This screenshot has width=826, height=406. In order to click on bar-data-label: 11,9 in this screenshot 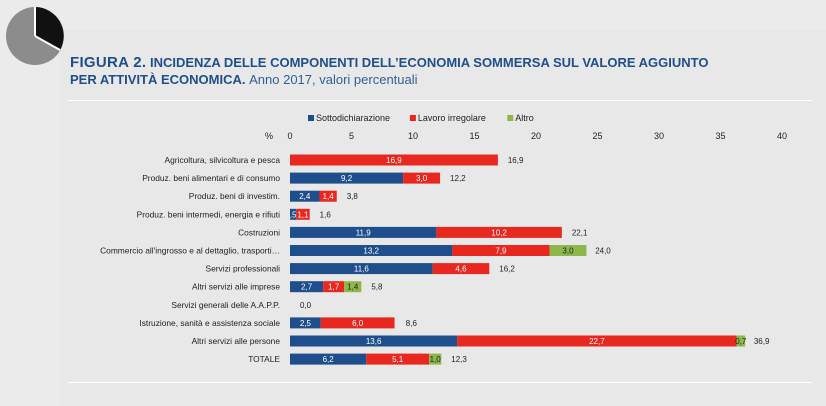, I will do `click(364, 232)`.